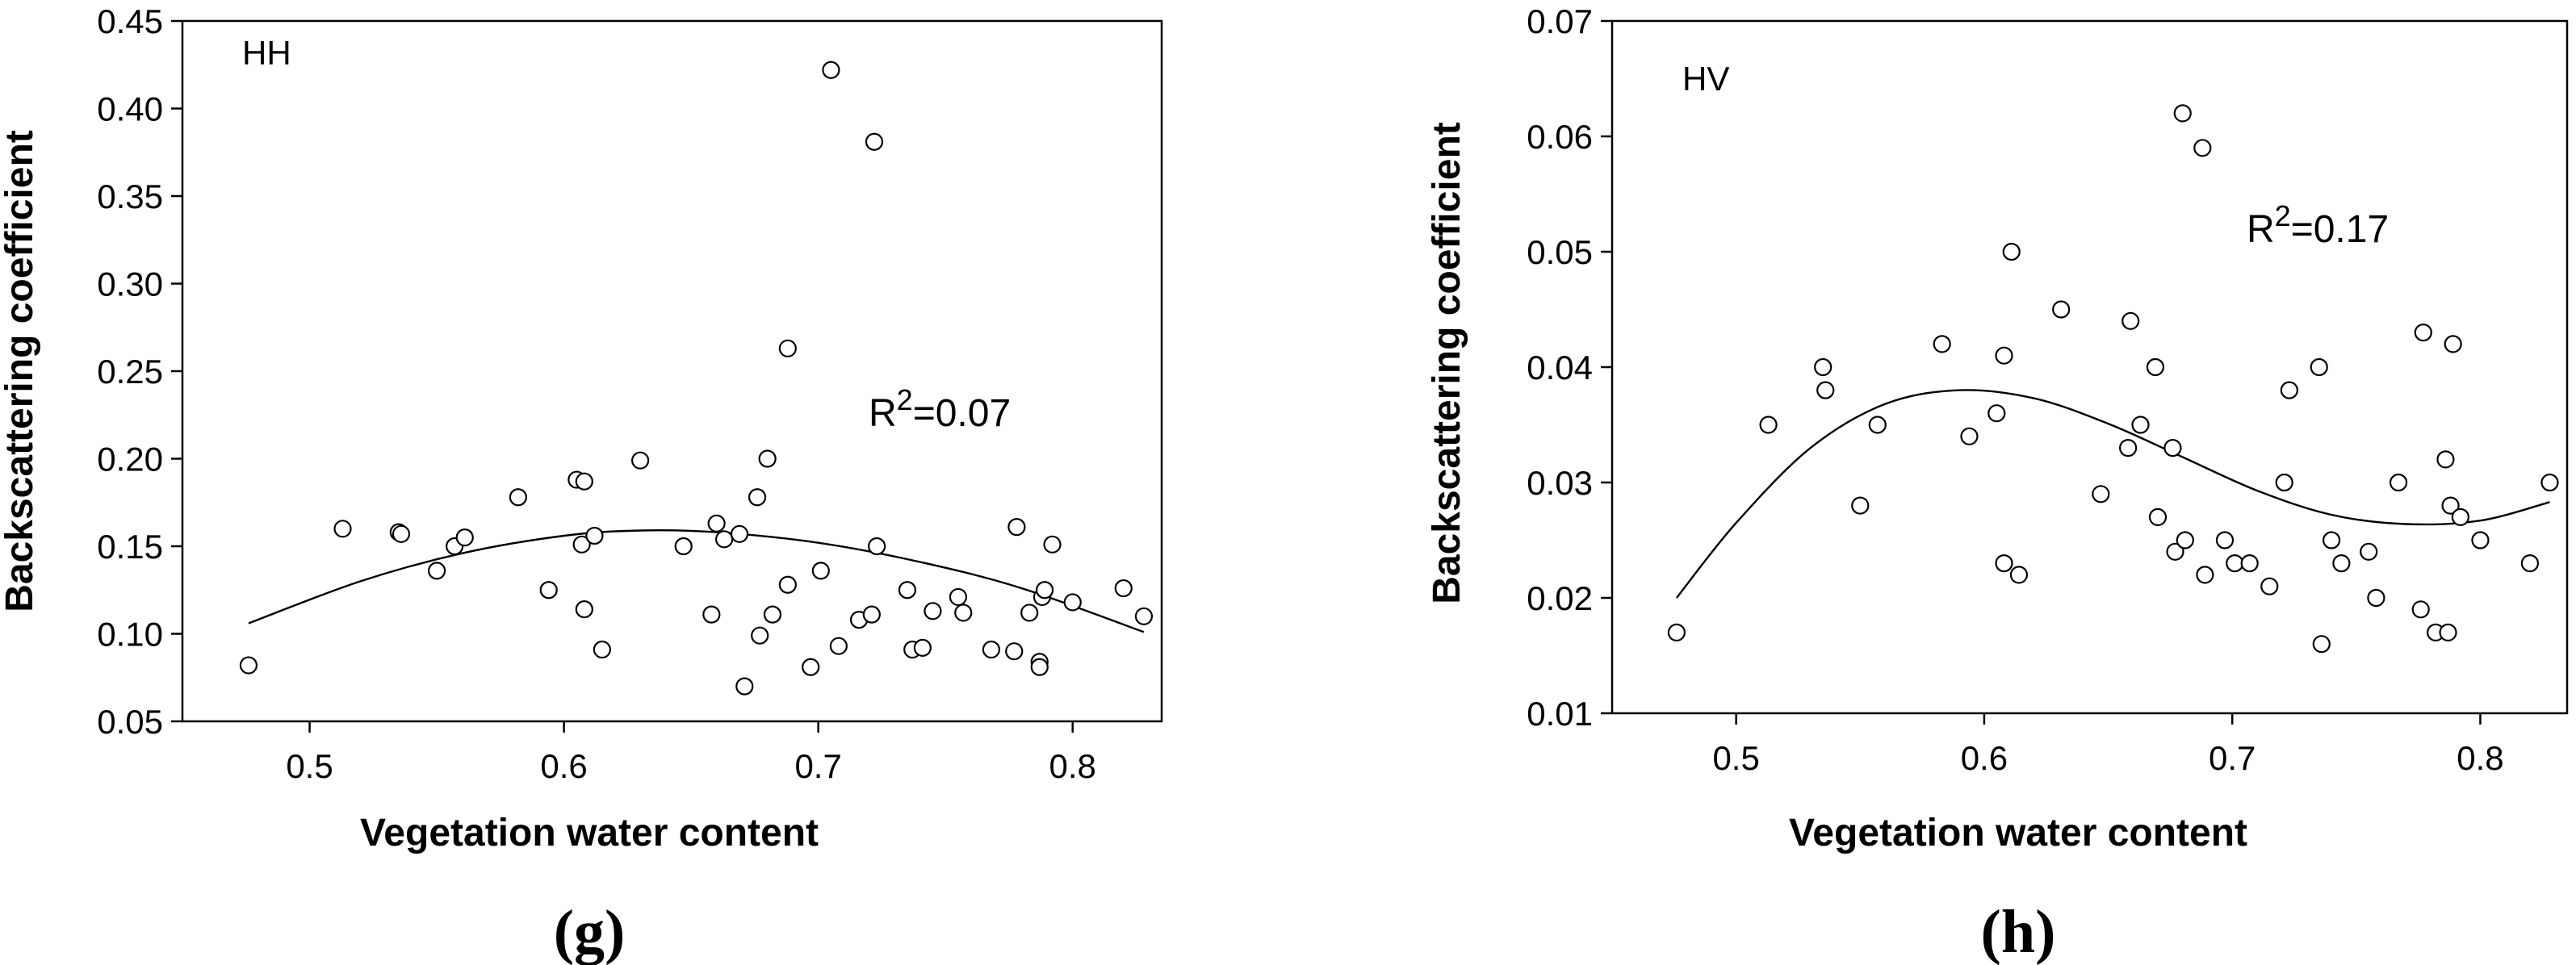 This screenshot has height=965, width=2576. What do you see at coordinates (130, 109) in the screenshot?
I see `y-tick-label: 0.40` at bounding box center [130, 109].